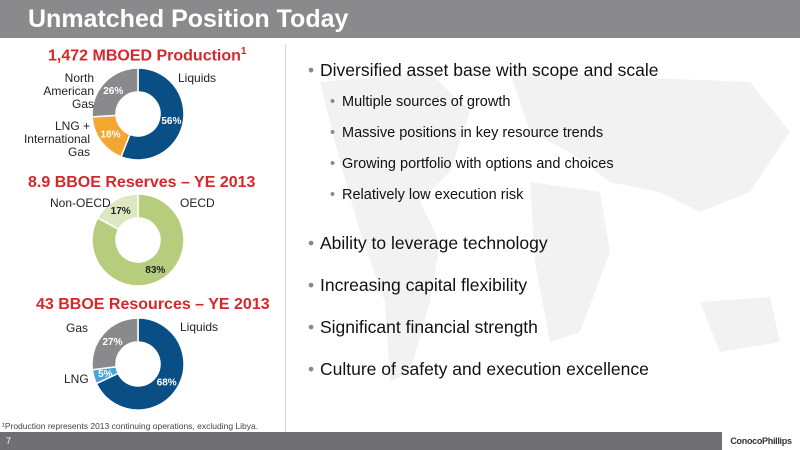 The height and width of the screenshot is (450, 800). What do you see at coordinates (548, 133) in the screenshot?
I see `sub-bullet-item: Massive positions in key resource trends` at bounding box center [548, 133].